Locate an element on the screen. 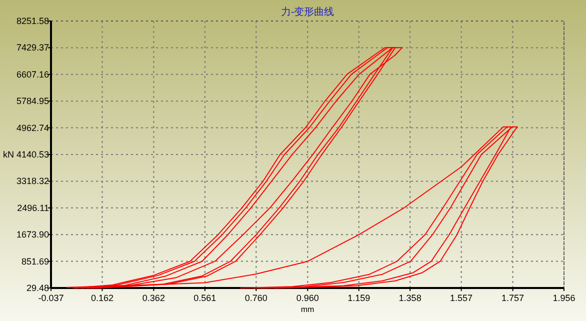 This screenshot has width=586, height=321. y-tick-label: 5784.95 is located at coordinates (32, 101).